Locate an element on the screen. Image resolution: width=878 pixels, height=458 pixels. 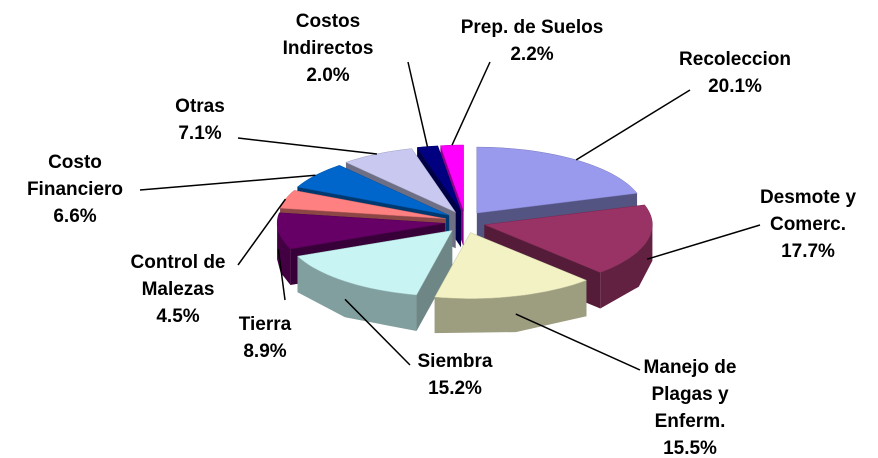
data-label: 2.0% is located at coordinates (327, 75).